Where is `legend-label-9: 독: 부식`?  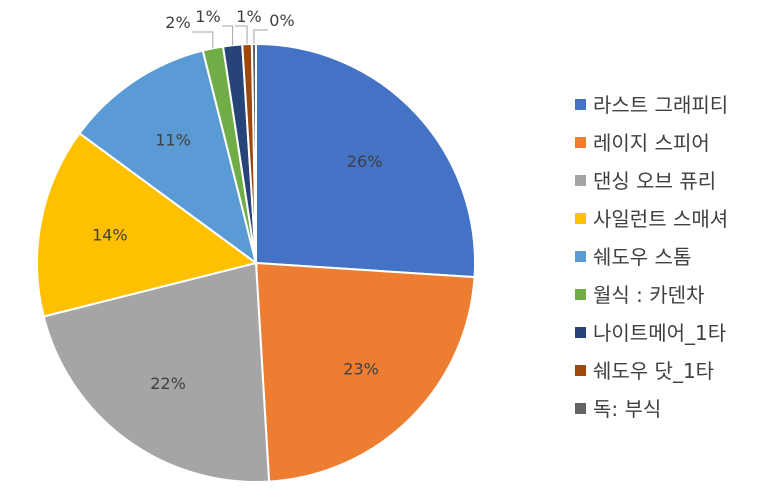 legend-label-9: 독: 부식 is located at coordinates (627, 409).